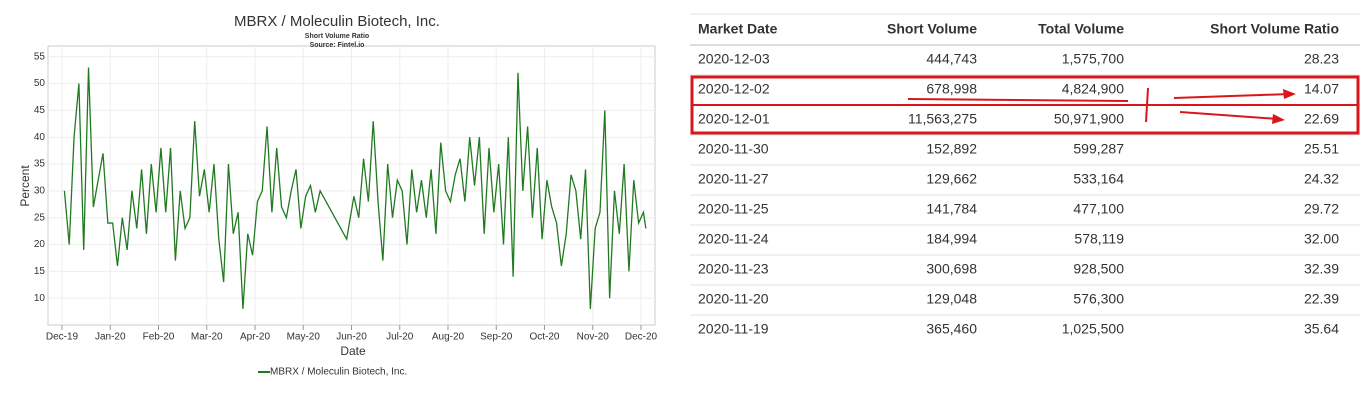  I want to click on y-tick-label: 30, so click(40, 191).